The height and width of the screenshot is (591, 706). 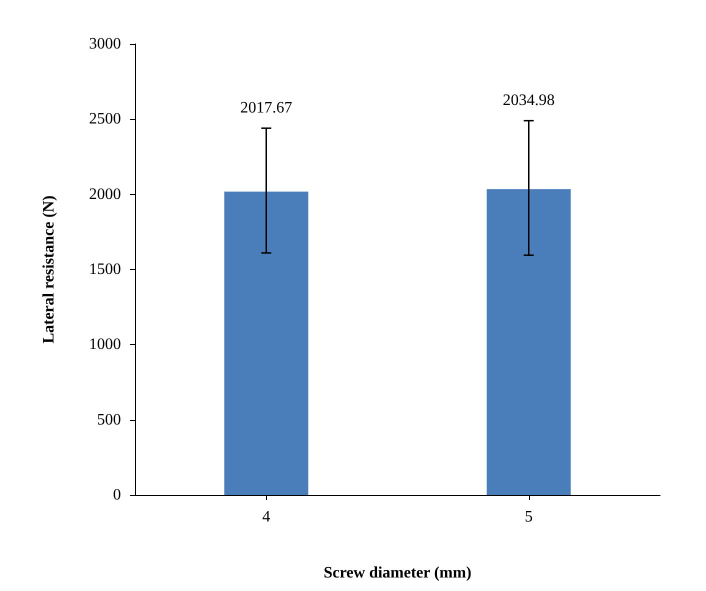 What do you see at coordinates (266, 517) in the screenshot?
I see `x-tick-label: 4` at bounding box center [266, 517].